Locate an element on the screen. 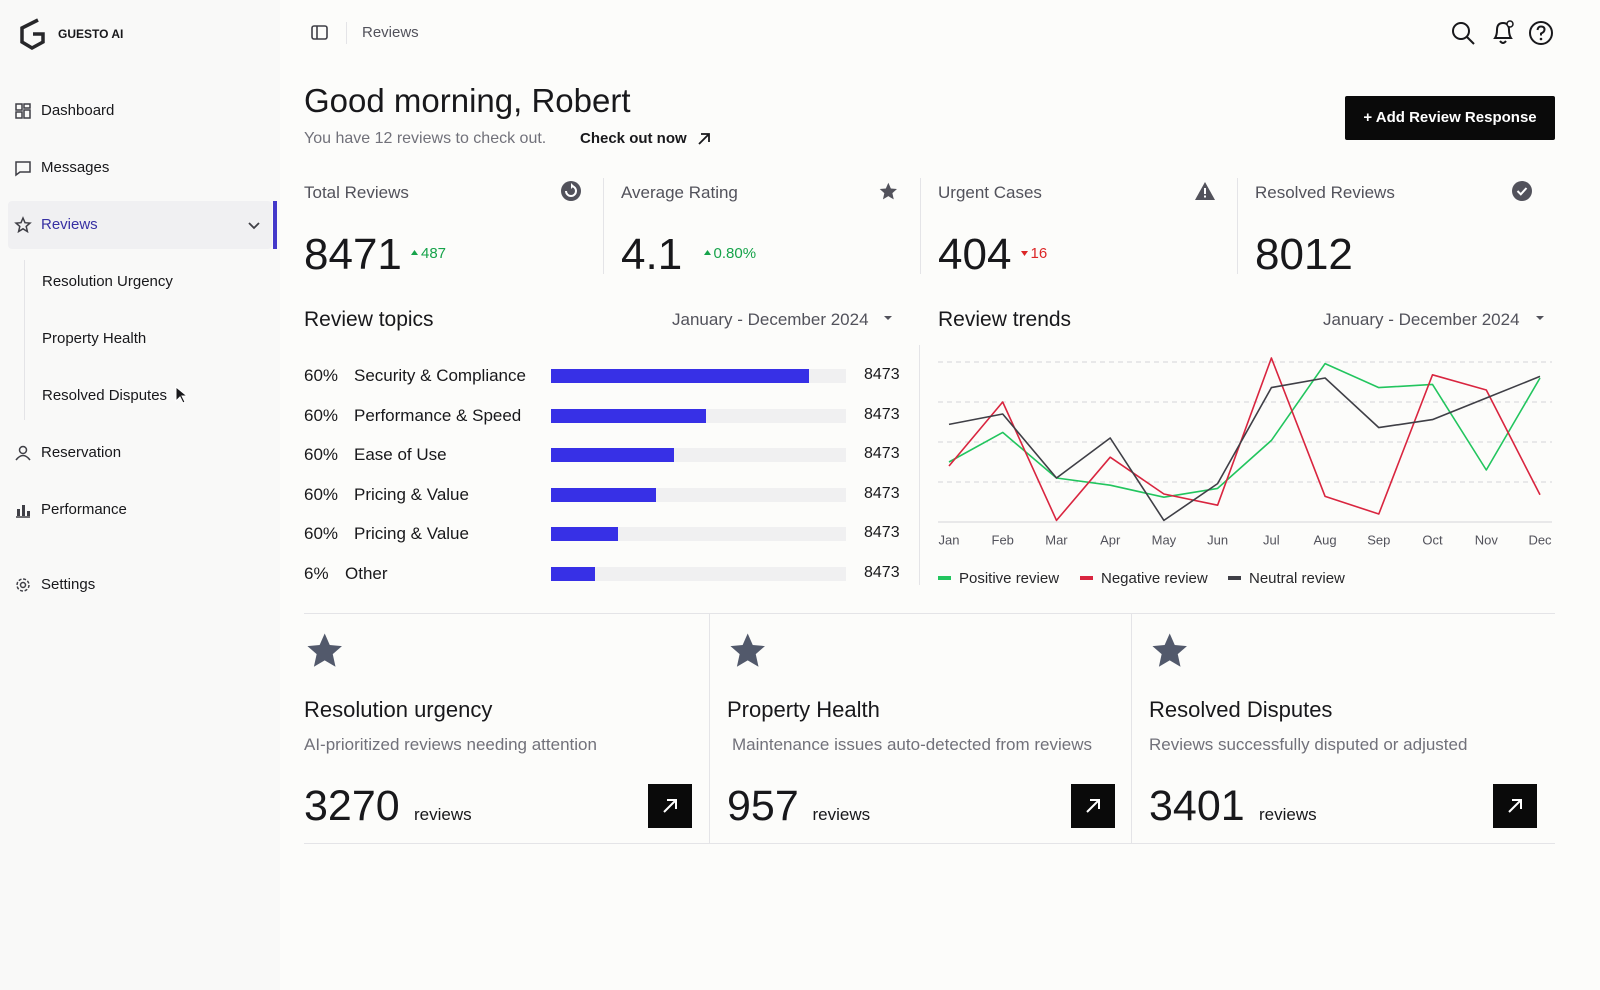  nav-item: Settings is located at coordinates (68, 584).